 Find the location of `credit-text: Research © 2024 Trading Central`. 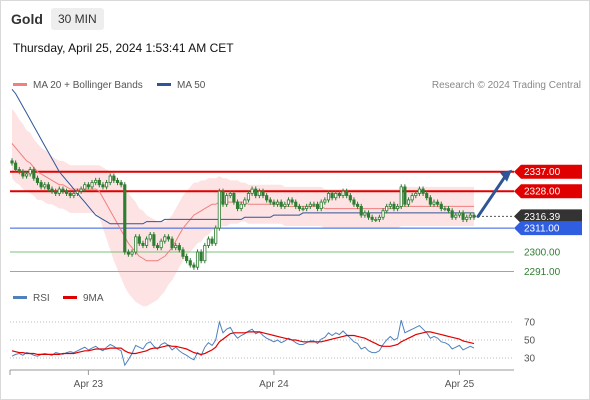

credit-text: Research © 2024 Trading Central is located at coordinates (506, 85).